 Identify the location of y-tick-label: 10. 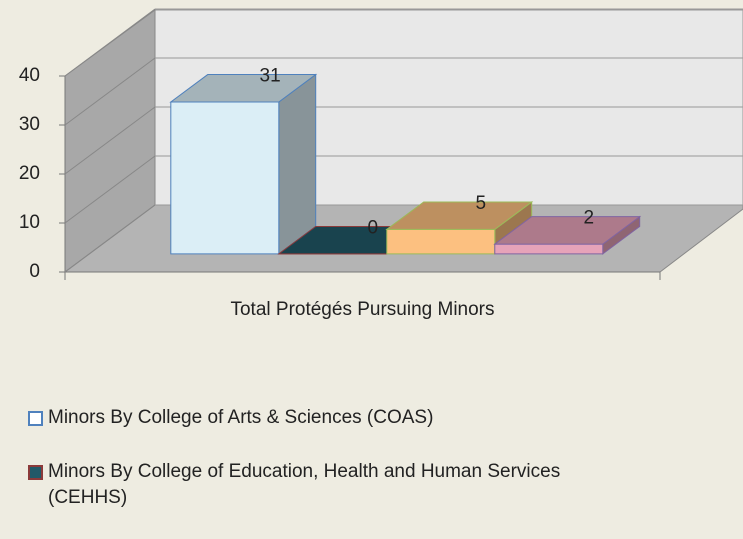
(29, 222).